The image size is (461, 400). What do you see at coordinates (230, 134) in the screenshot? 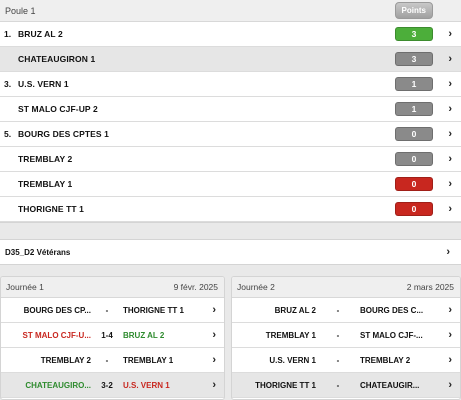
I see `standings-row: 5. BOURG DES CPTES 1 0 ›` at bounding box center [230, 134].